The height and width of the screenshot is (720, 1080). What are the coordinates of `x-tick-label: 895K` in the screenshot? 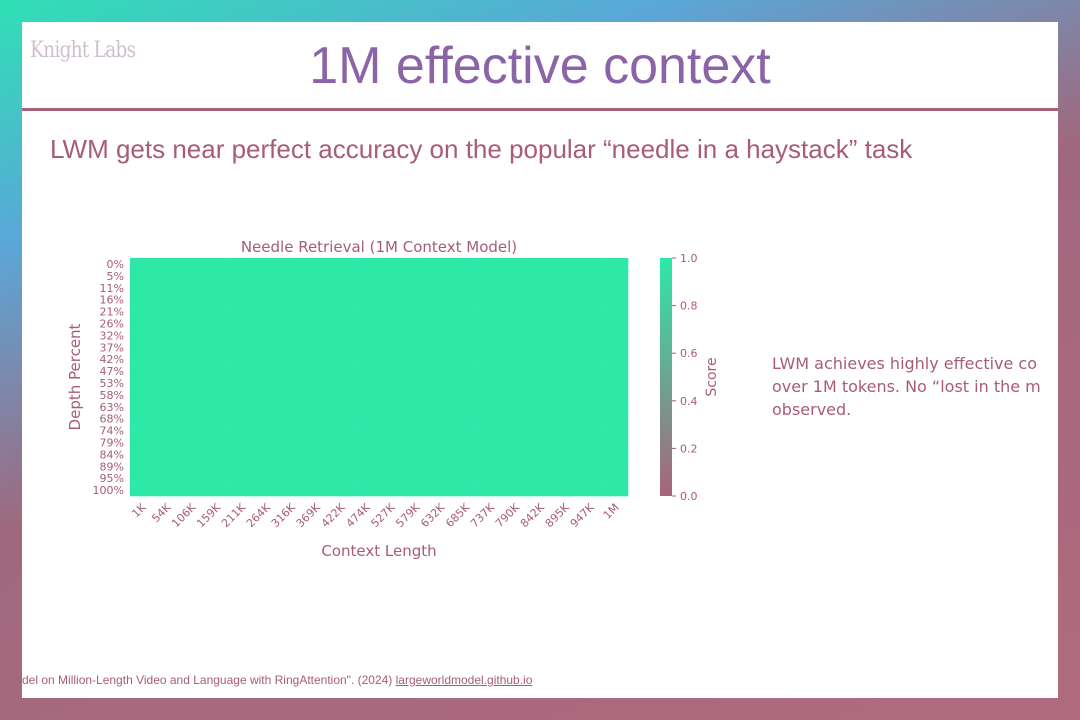 It's located at (558, 515).